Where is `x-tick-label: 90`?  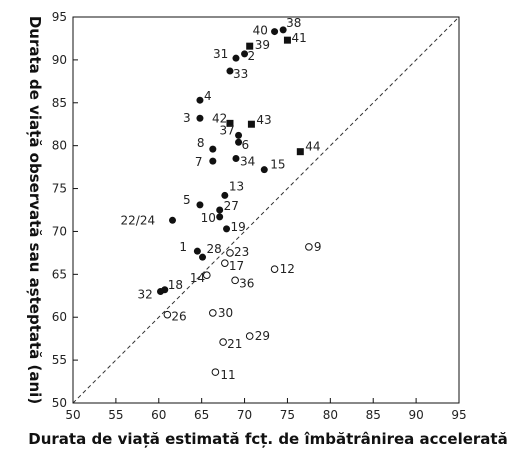 x-tick-label: 90 is located at coordinates (415, 415).